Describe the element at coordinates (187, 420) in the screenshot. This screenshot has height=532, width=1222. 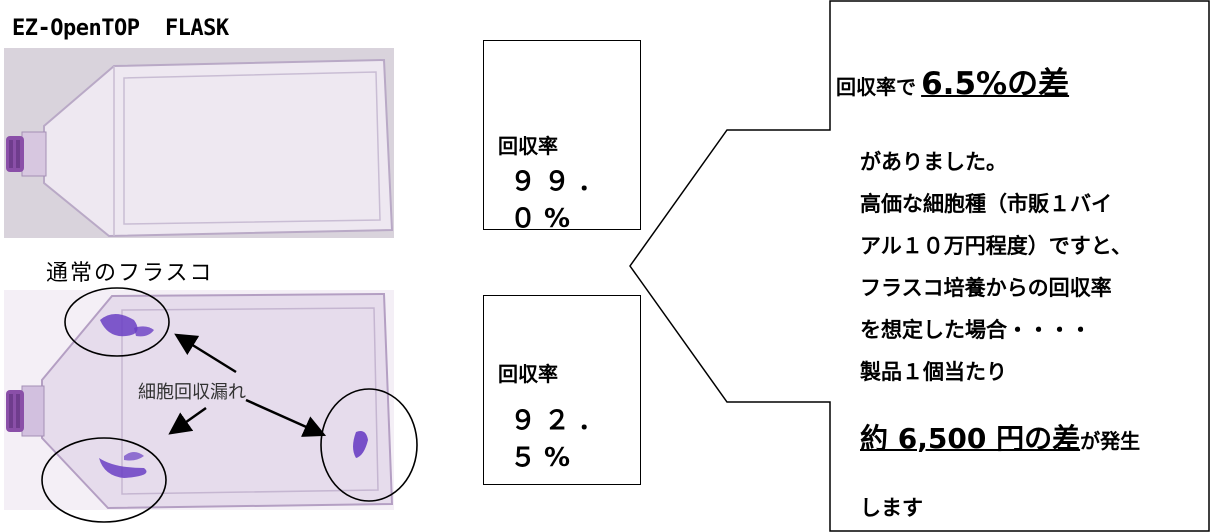
I see `arrow-to-bottom-left` at that location.